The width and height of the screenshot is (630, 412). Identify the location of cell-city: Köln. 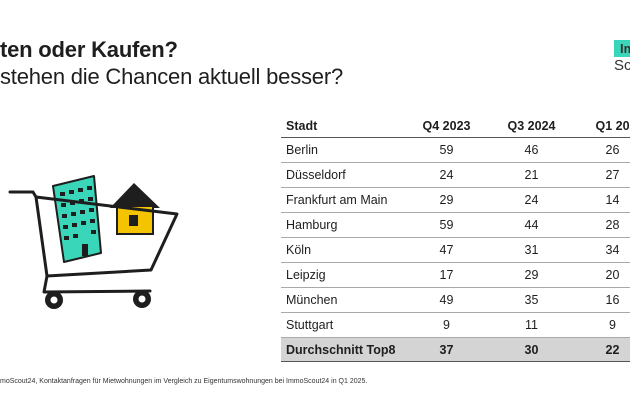
(342, 250).